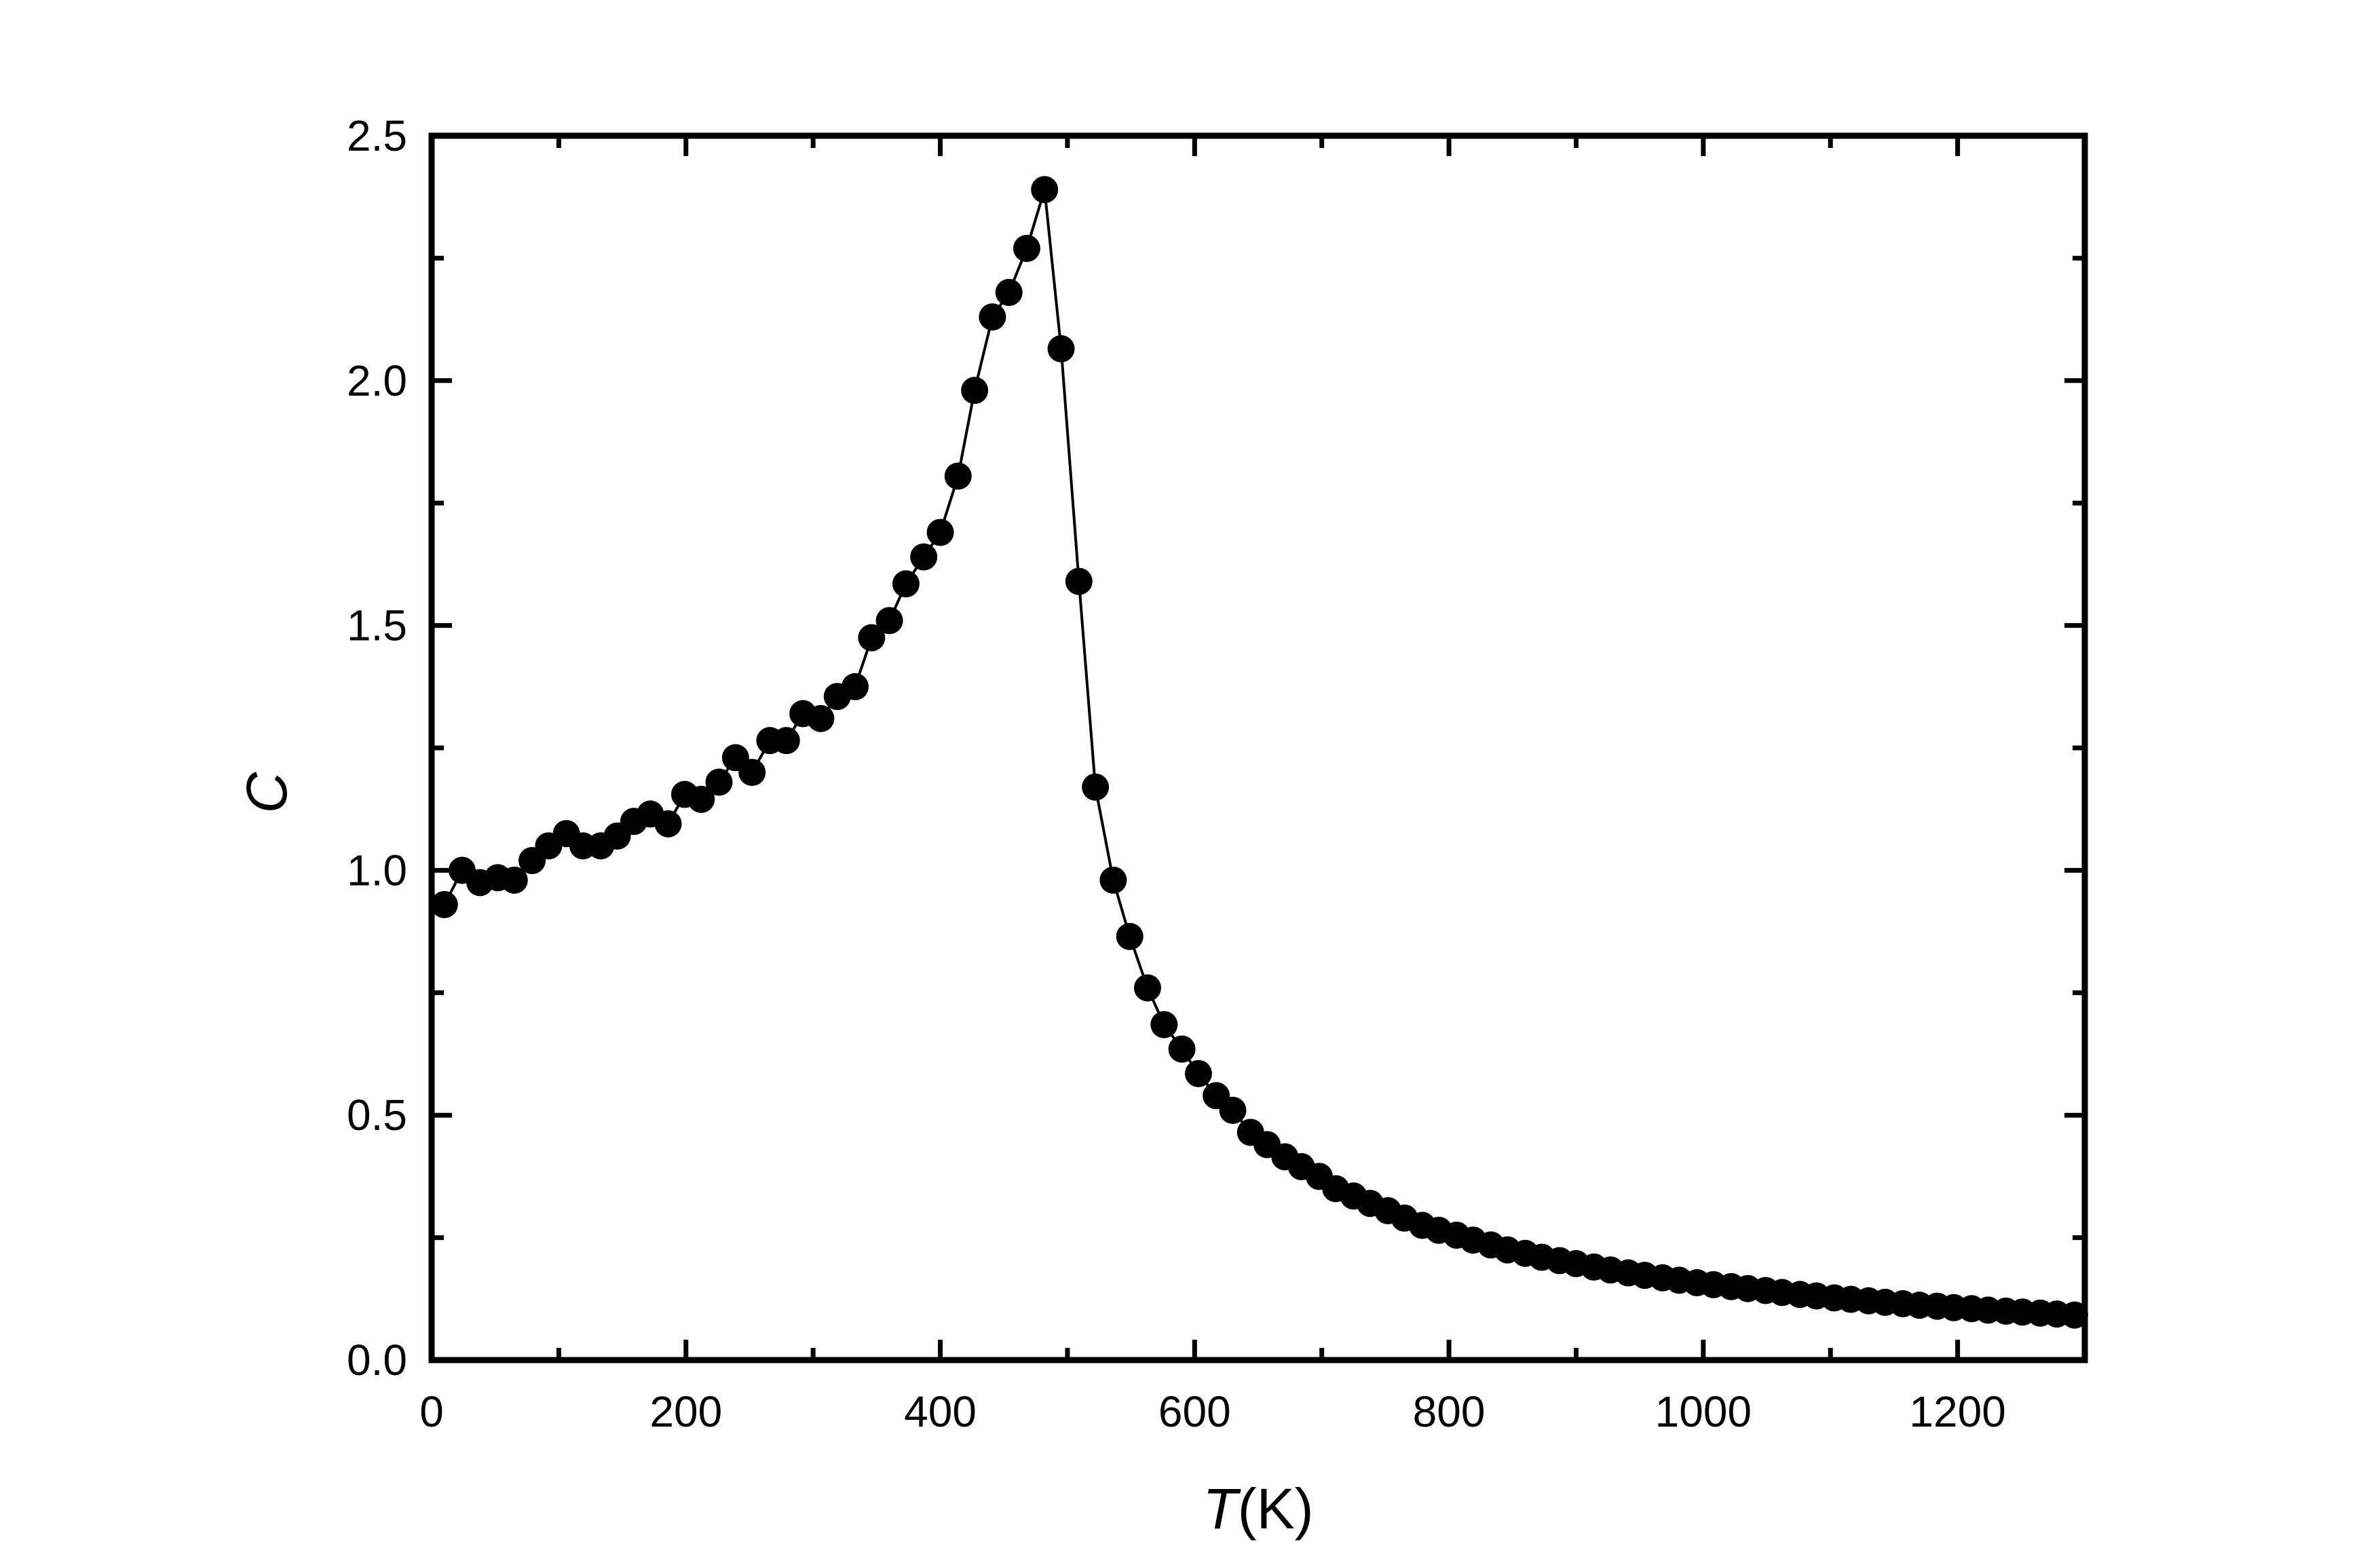  What do you see at coordinates (1957, 1411) in the screenshot?
I see `x-tick-label: 1200` at bounding box center [1957, 1411].